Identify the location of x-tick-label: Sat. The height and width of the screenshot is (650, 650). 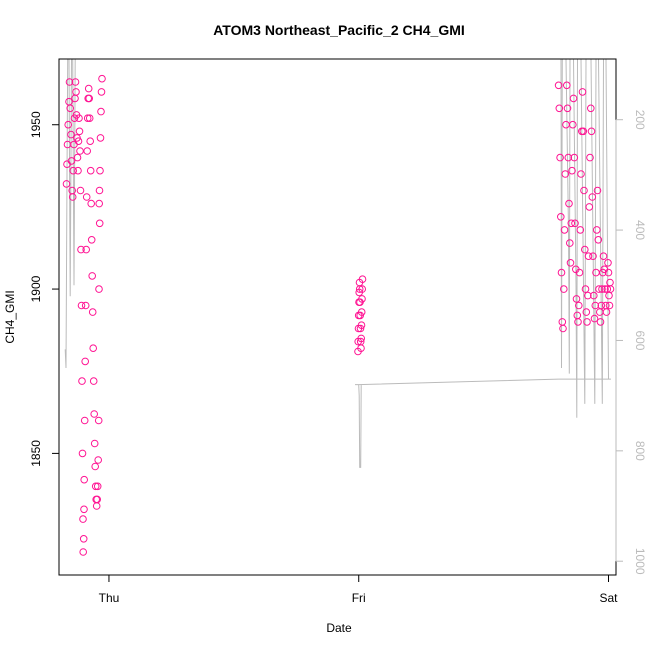
(608, 598).